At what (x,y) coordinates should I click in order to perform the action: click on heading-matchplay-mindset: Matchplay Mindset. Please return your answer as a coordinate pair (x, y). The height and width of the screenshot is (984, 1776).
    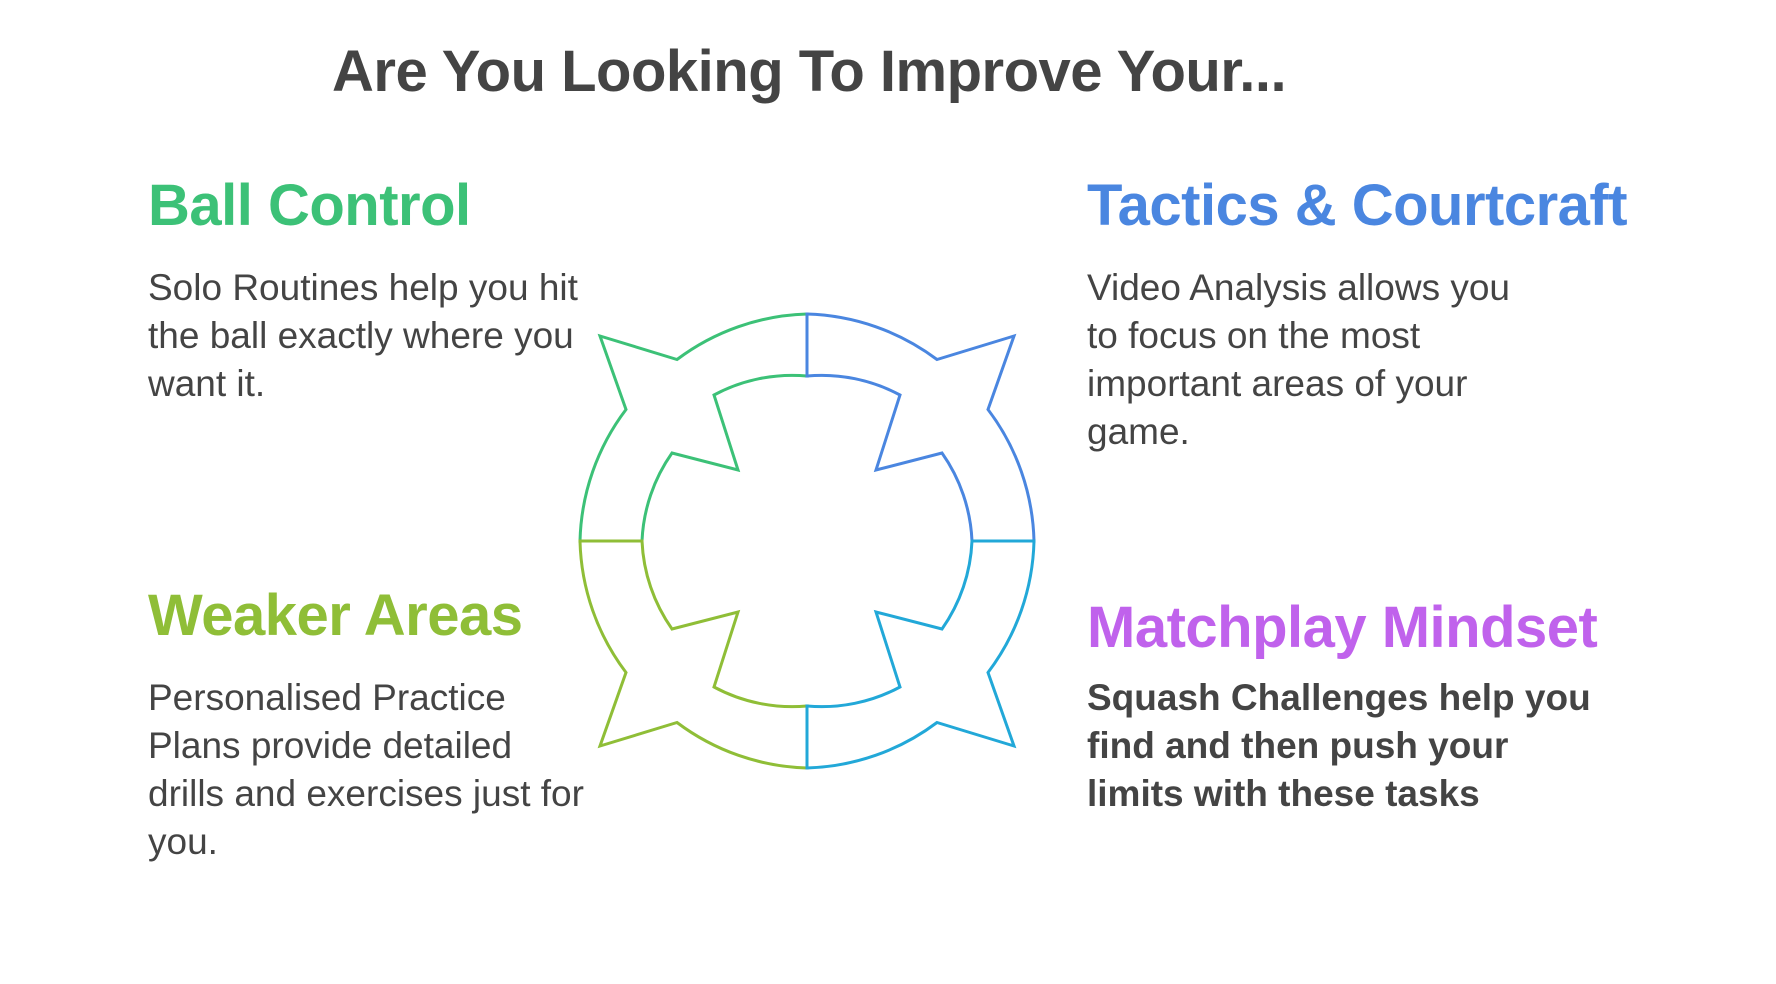
    Looking at the image, I should click on (1342, 627).